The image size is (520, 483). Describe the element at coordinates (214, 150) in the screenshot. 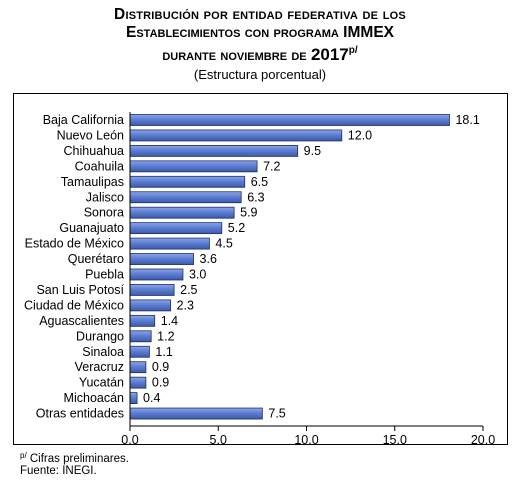

I see `bar-chihuahua` at that location.